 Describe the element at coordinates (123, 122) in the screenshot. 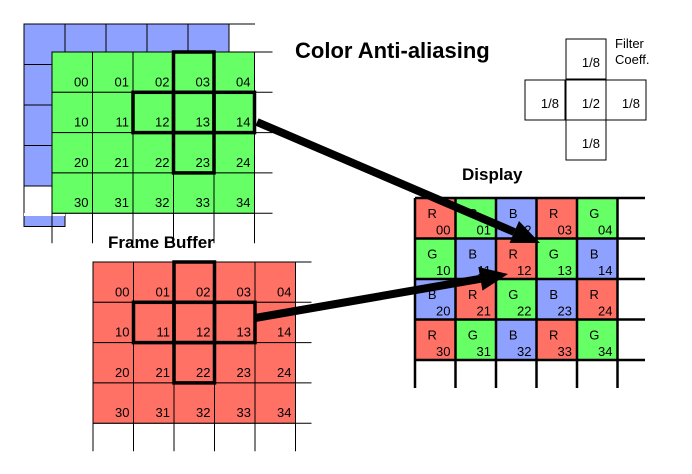

I see `cell-id-label: 11` at that location.